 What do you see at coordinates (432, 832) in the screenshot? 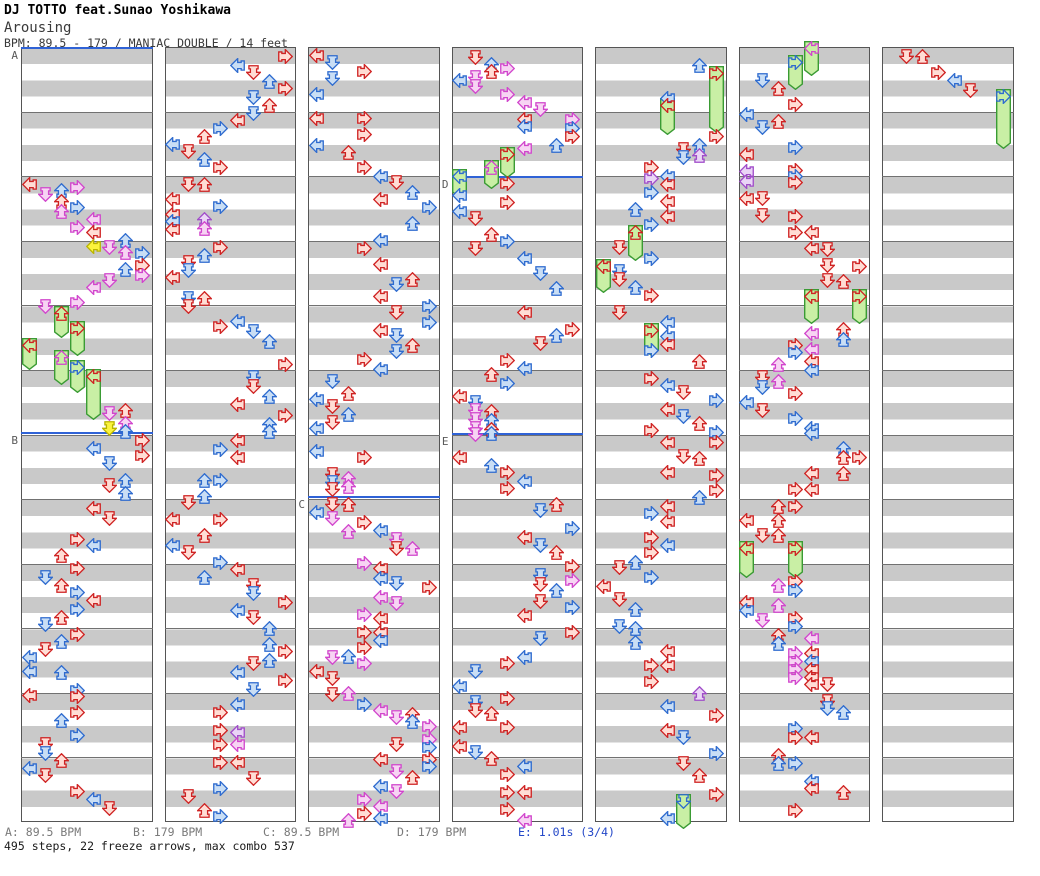
I see `legend-item-D: D: 179 BPM` at bounding box center [432, 832].